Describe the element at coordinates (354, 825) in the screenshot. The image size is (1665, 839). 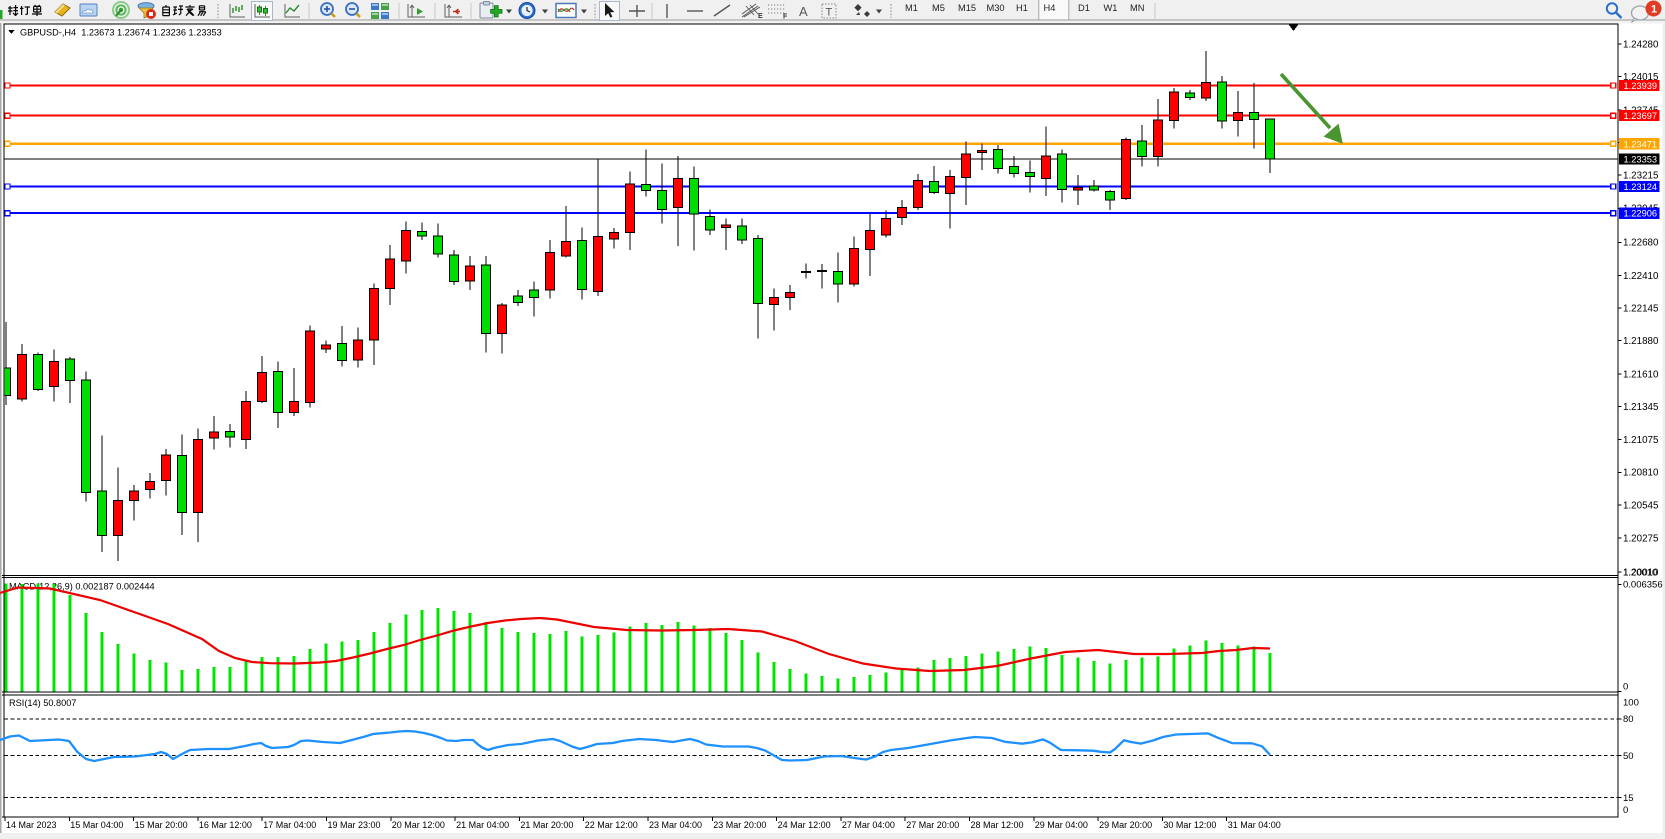
I see `svg-text: 19 Mar 23:00` at that location.